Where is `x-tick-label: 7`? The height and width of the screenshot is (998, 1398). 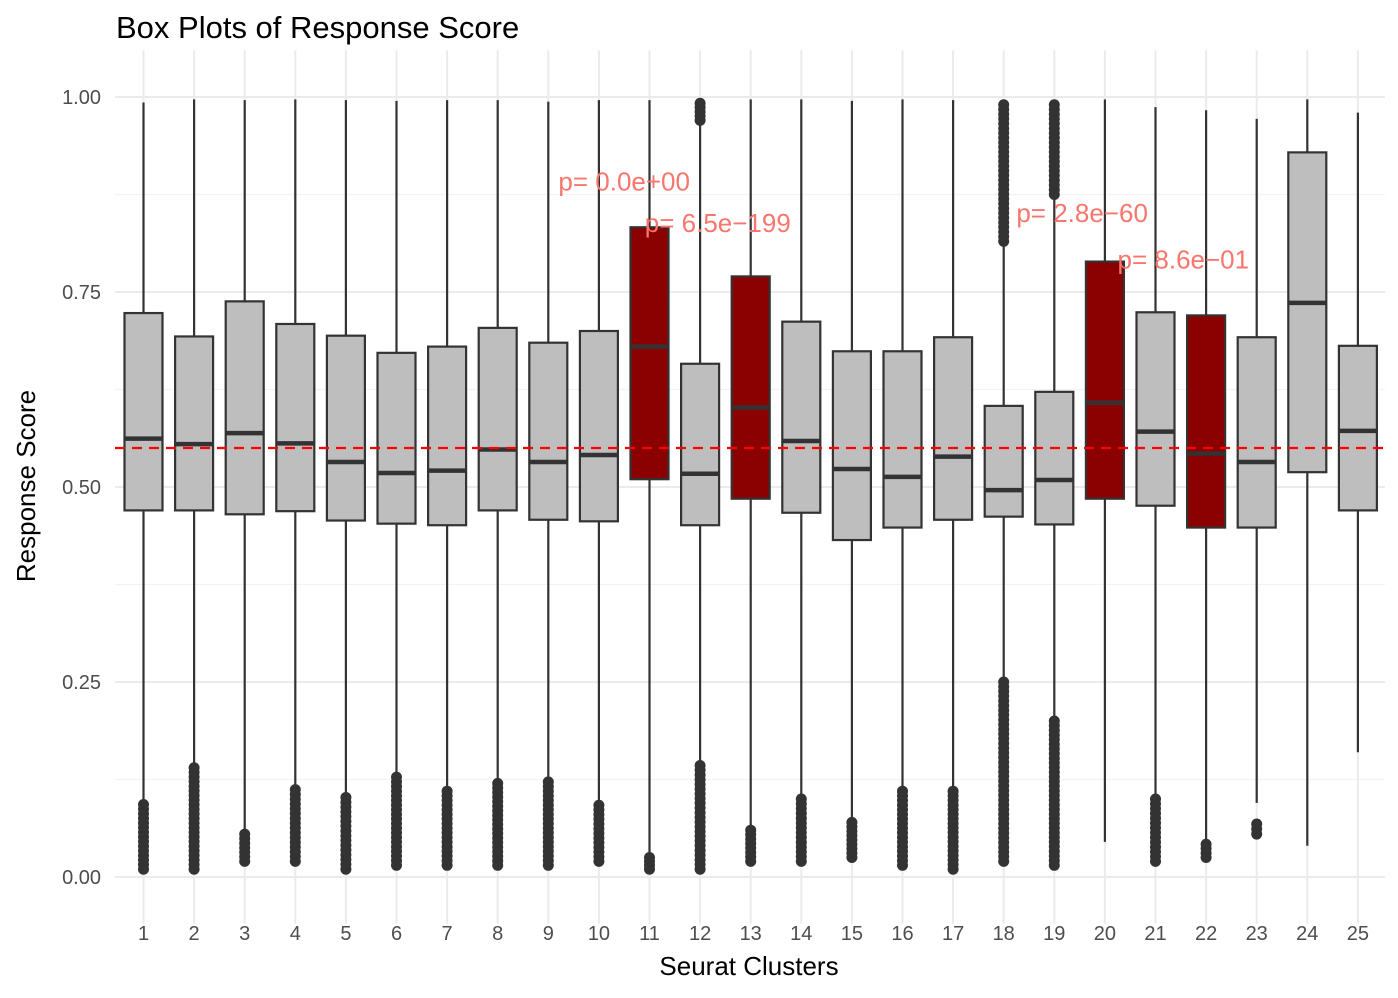 x-tick-label: 7 is located at coordinates (447, 934).